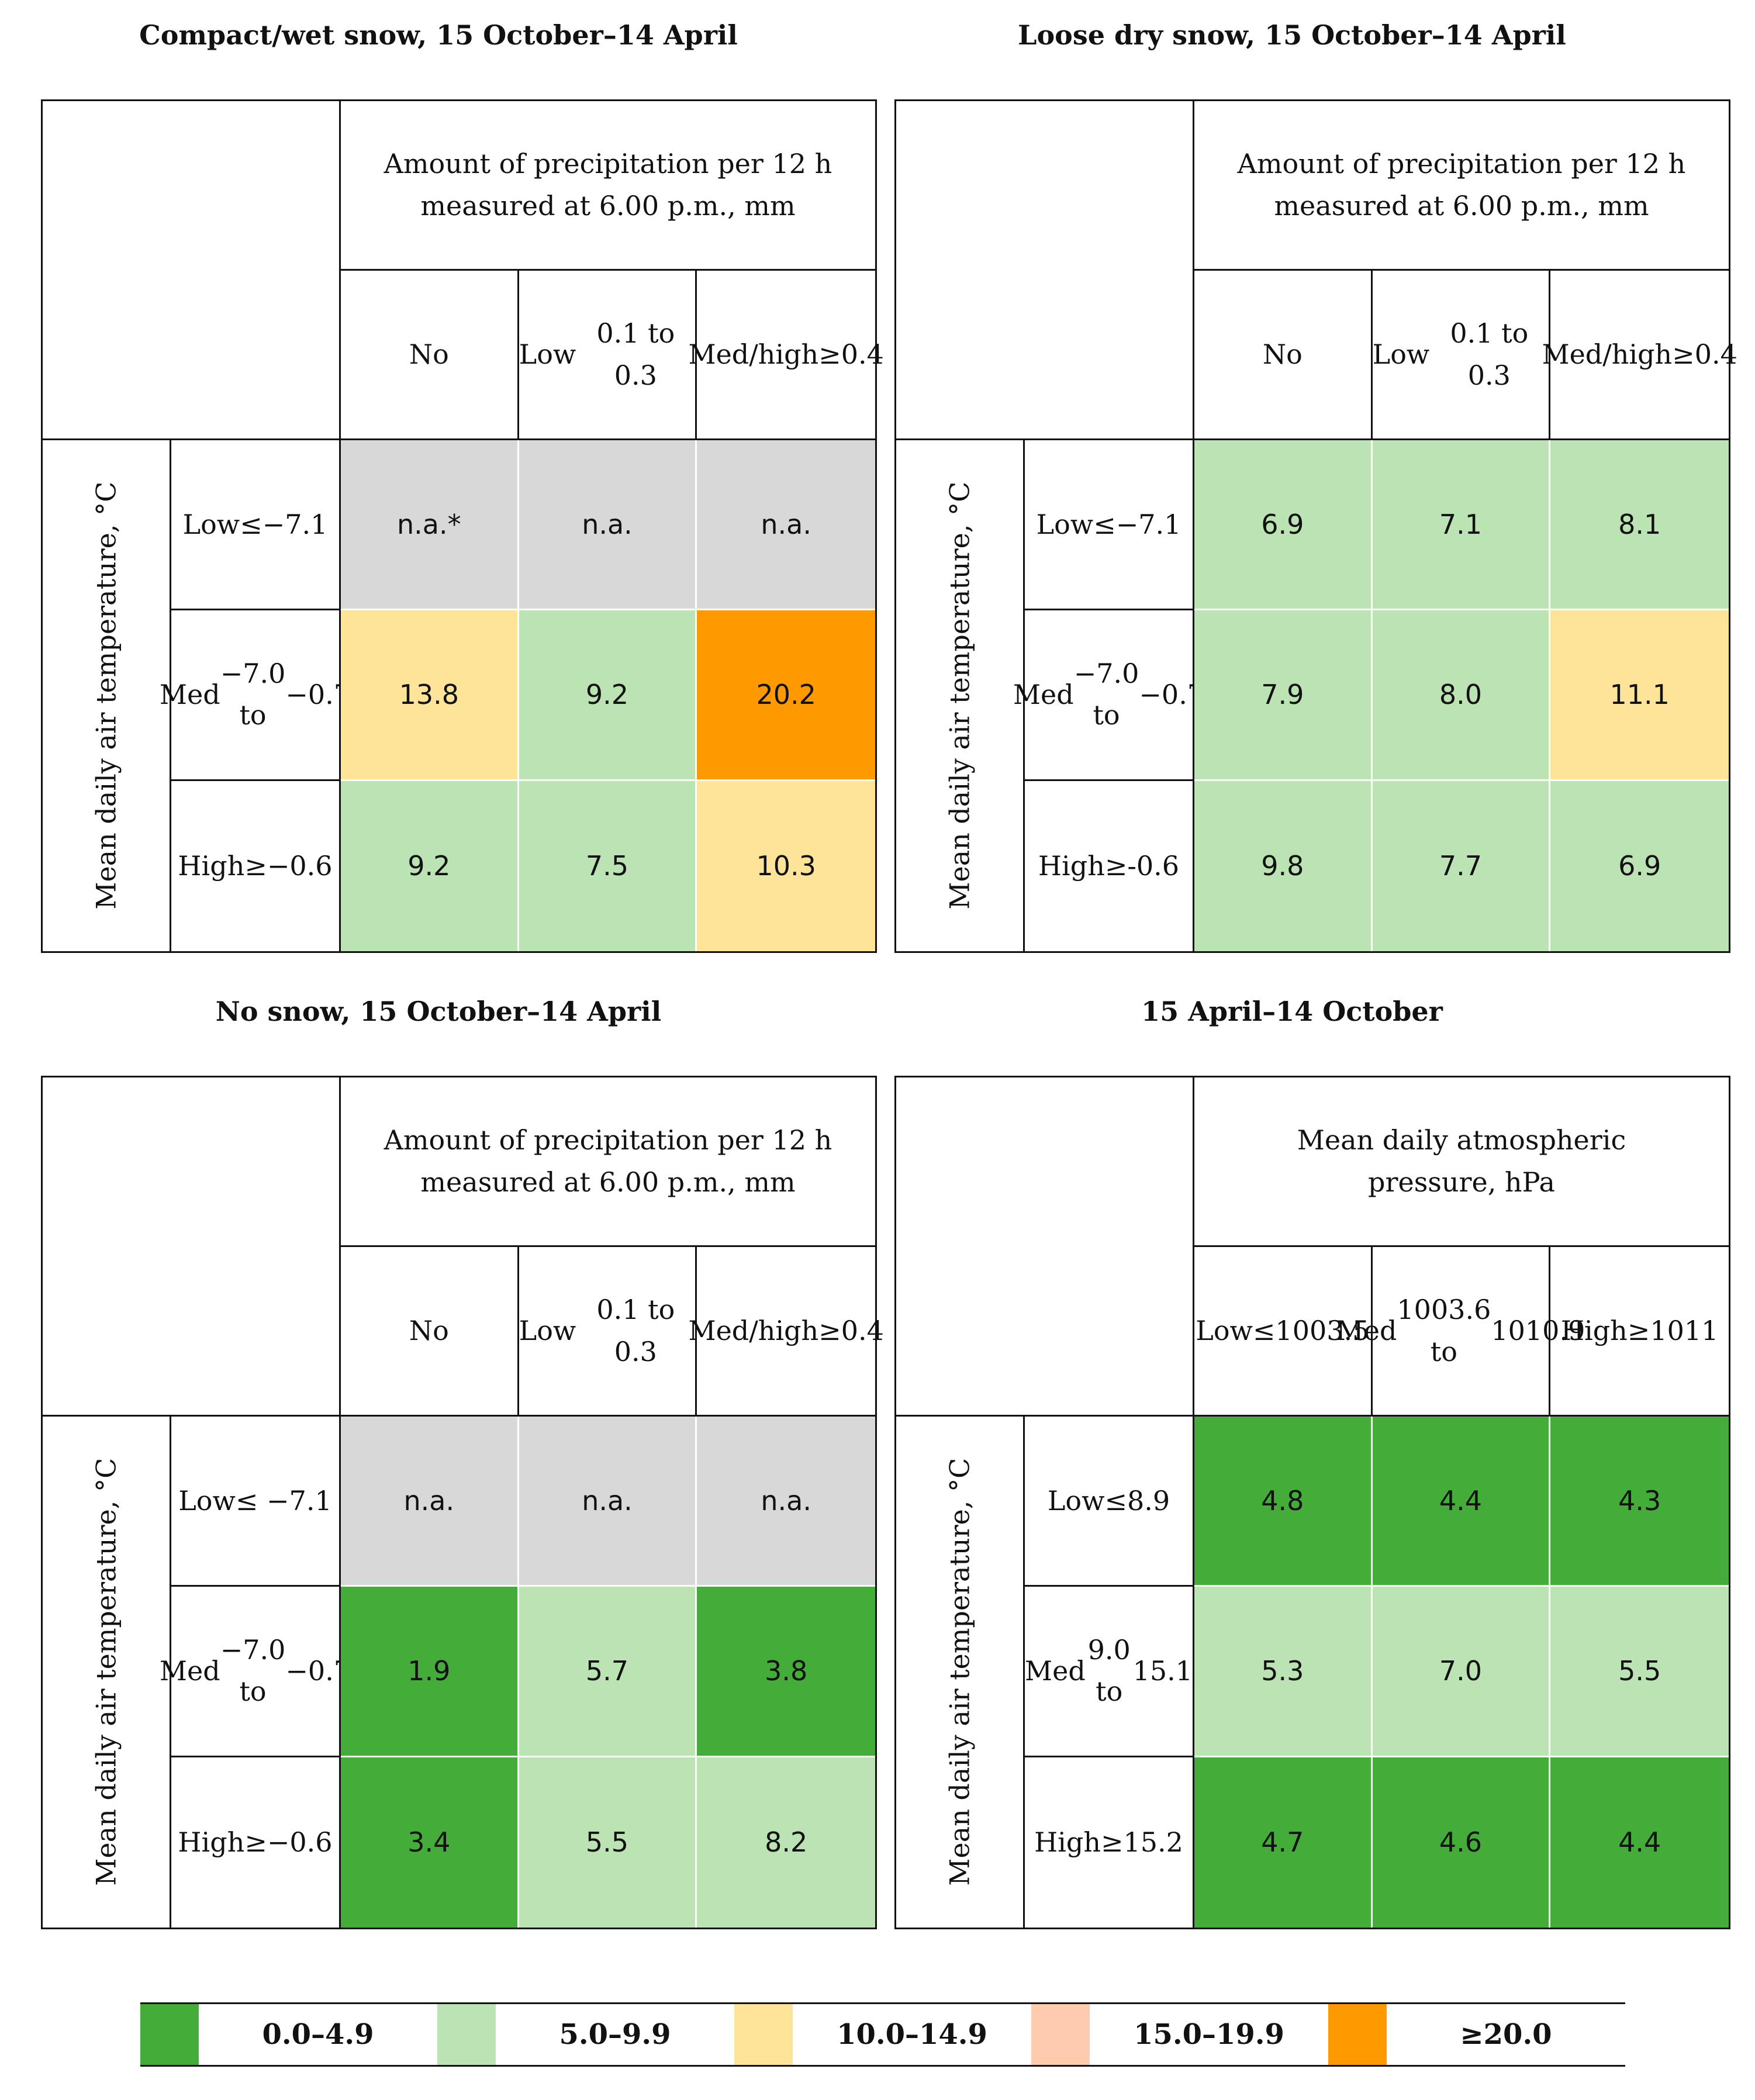 This screenshot has width=1755, height=2100. Describe the element at coordinates (1462, 1843) in the screenshot. I see `heatmap-cell: 4.6` at that location.